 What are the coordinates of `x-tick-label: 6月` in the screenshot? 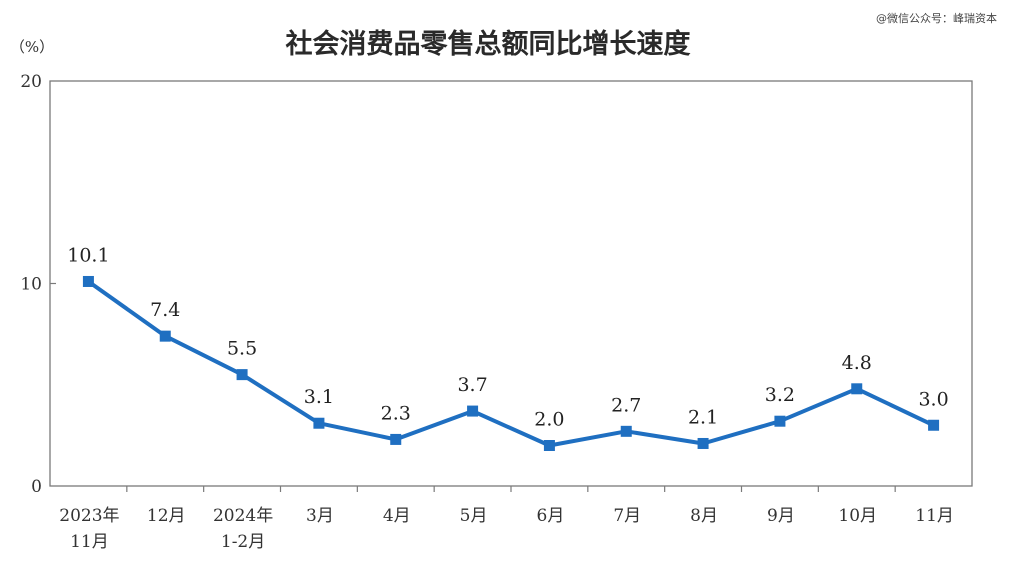 It's located at (551, 516).